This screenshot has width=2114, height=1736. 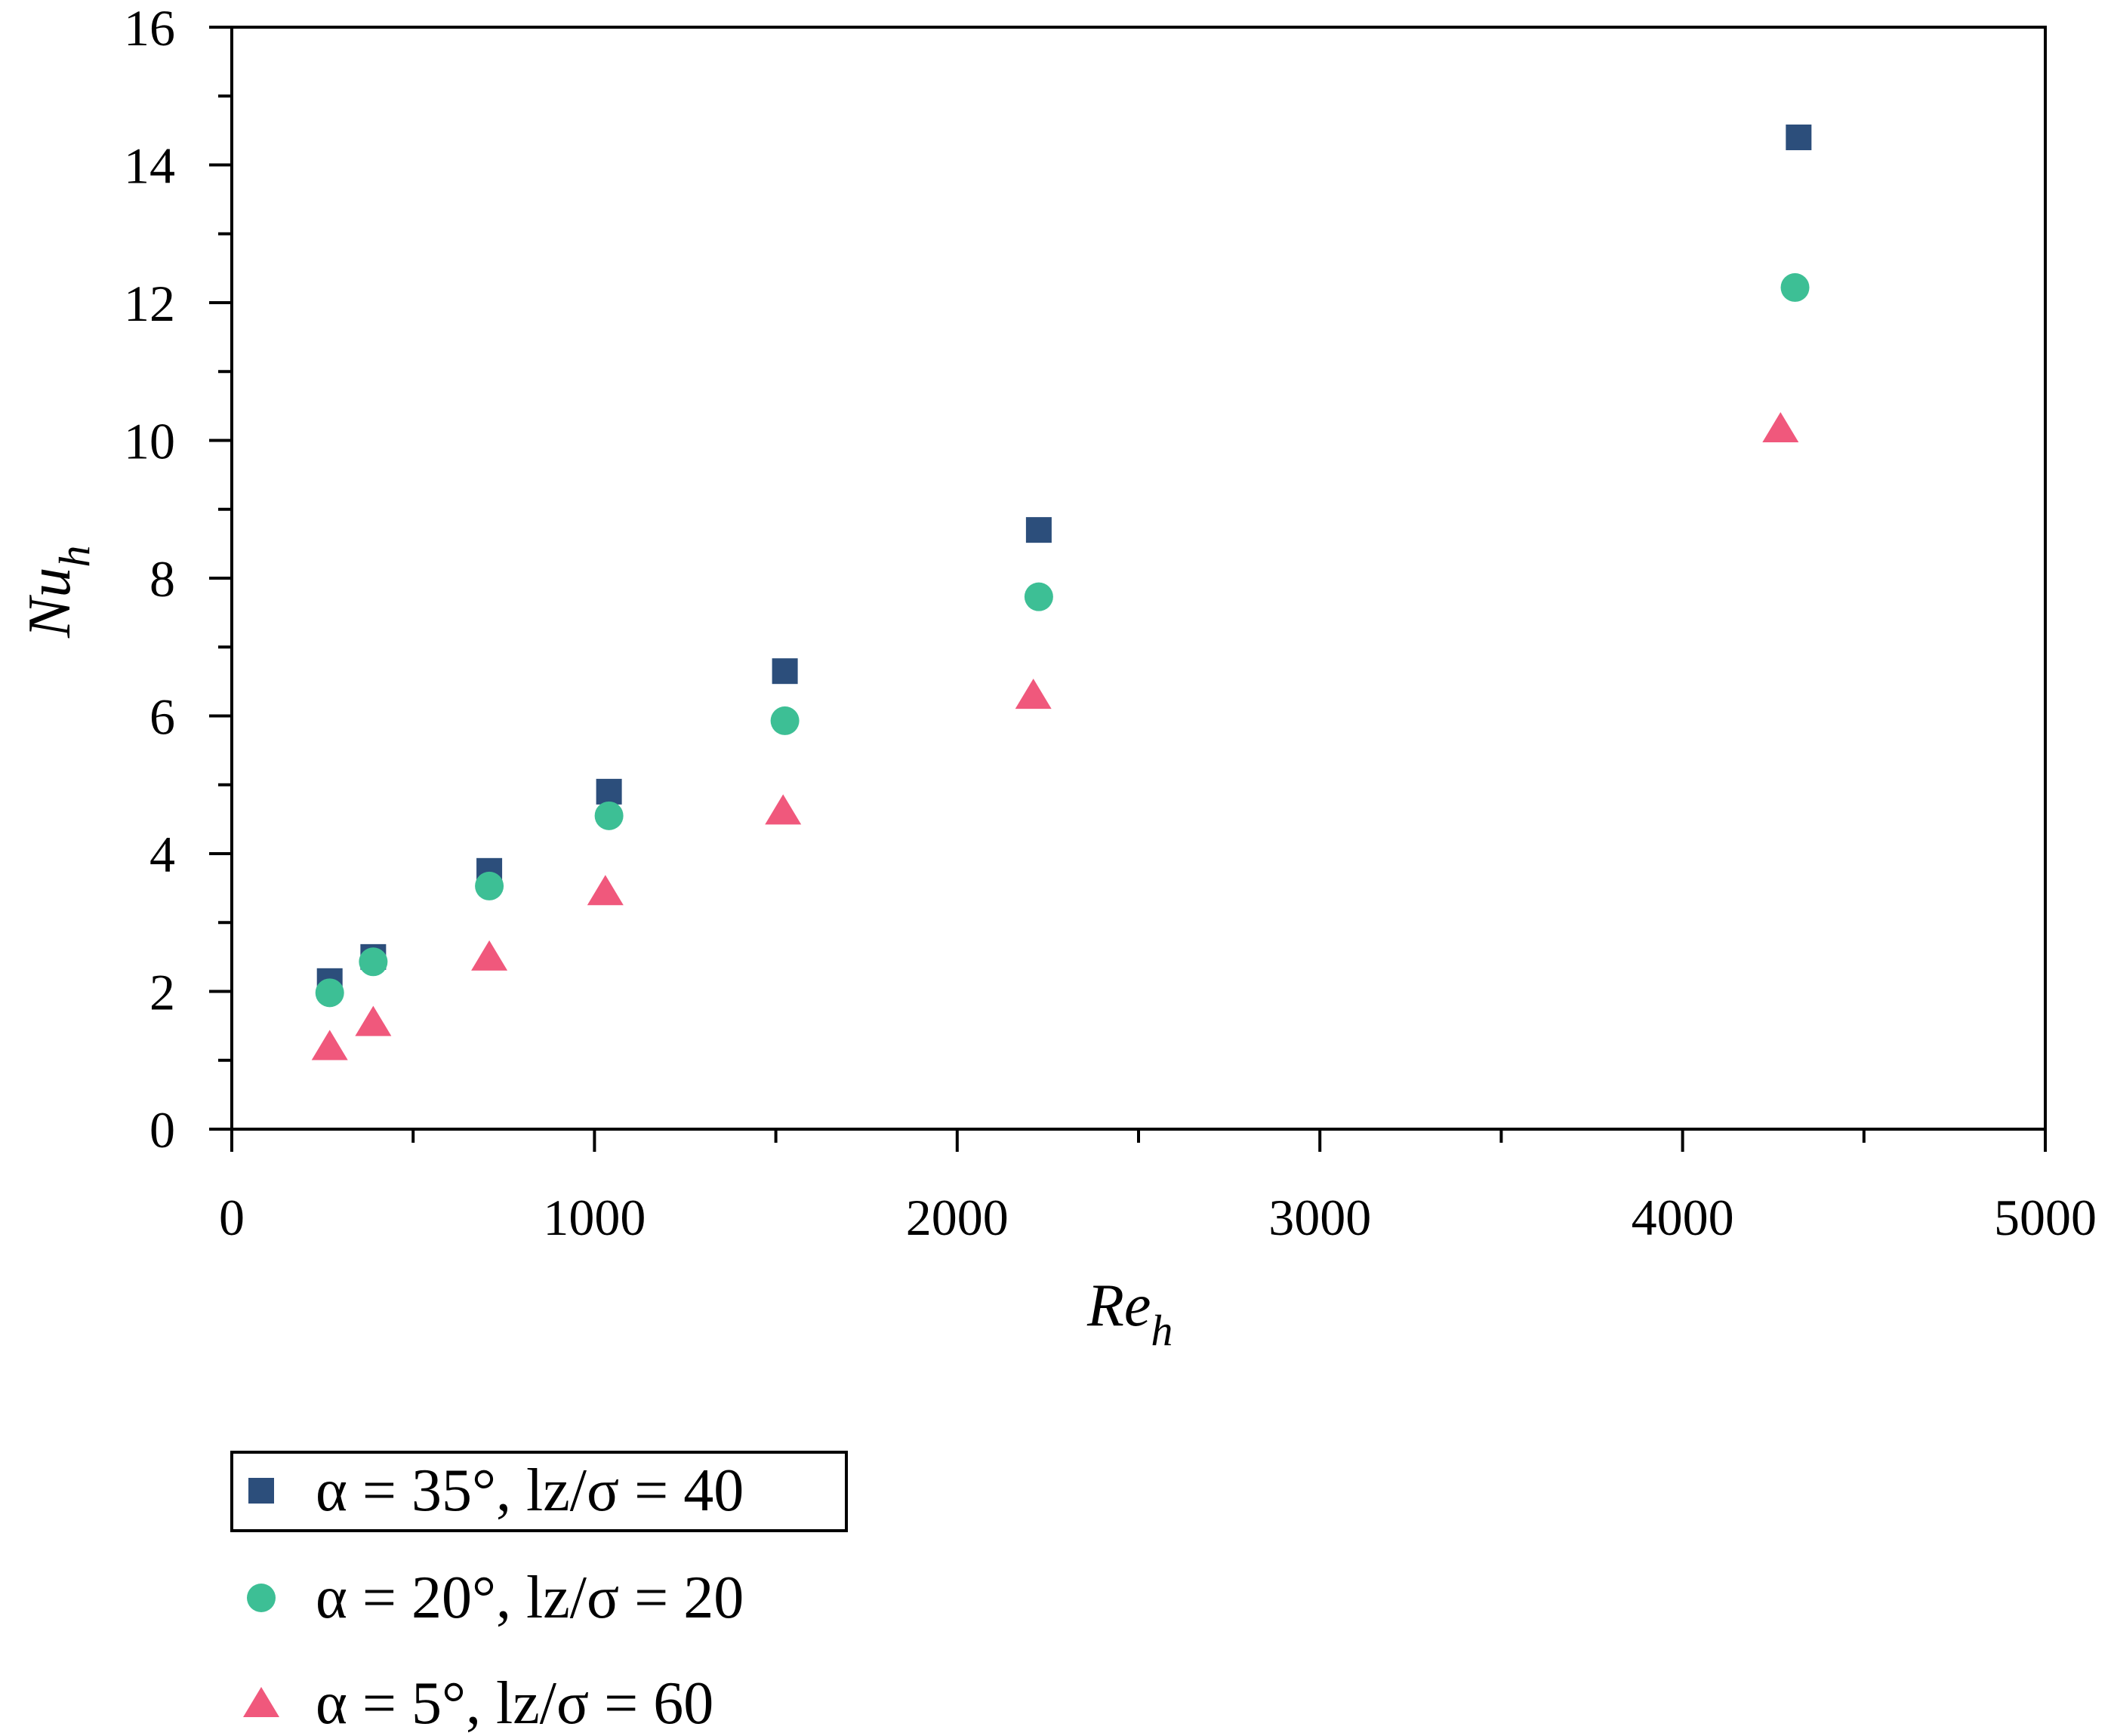 I want to click on y-axis-title: Nuh, so click(x=58, y=592).